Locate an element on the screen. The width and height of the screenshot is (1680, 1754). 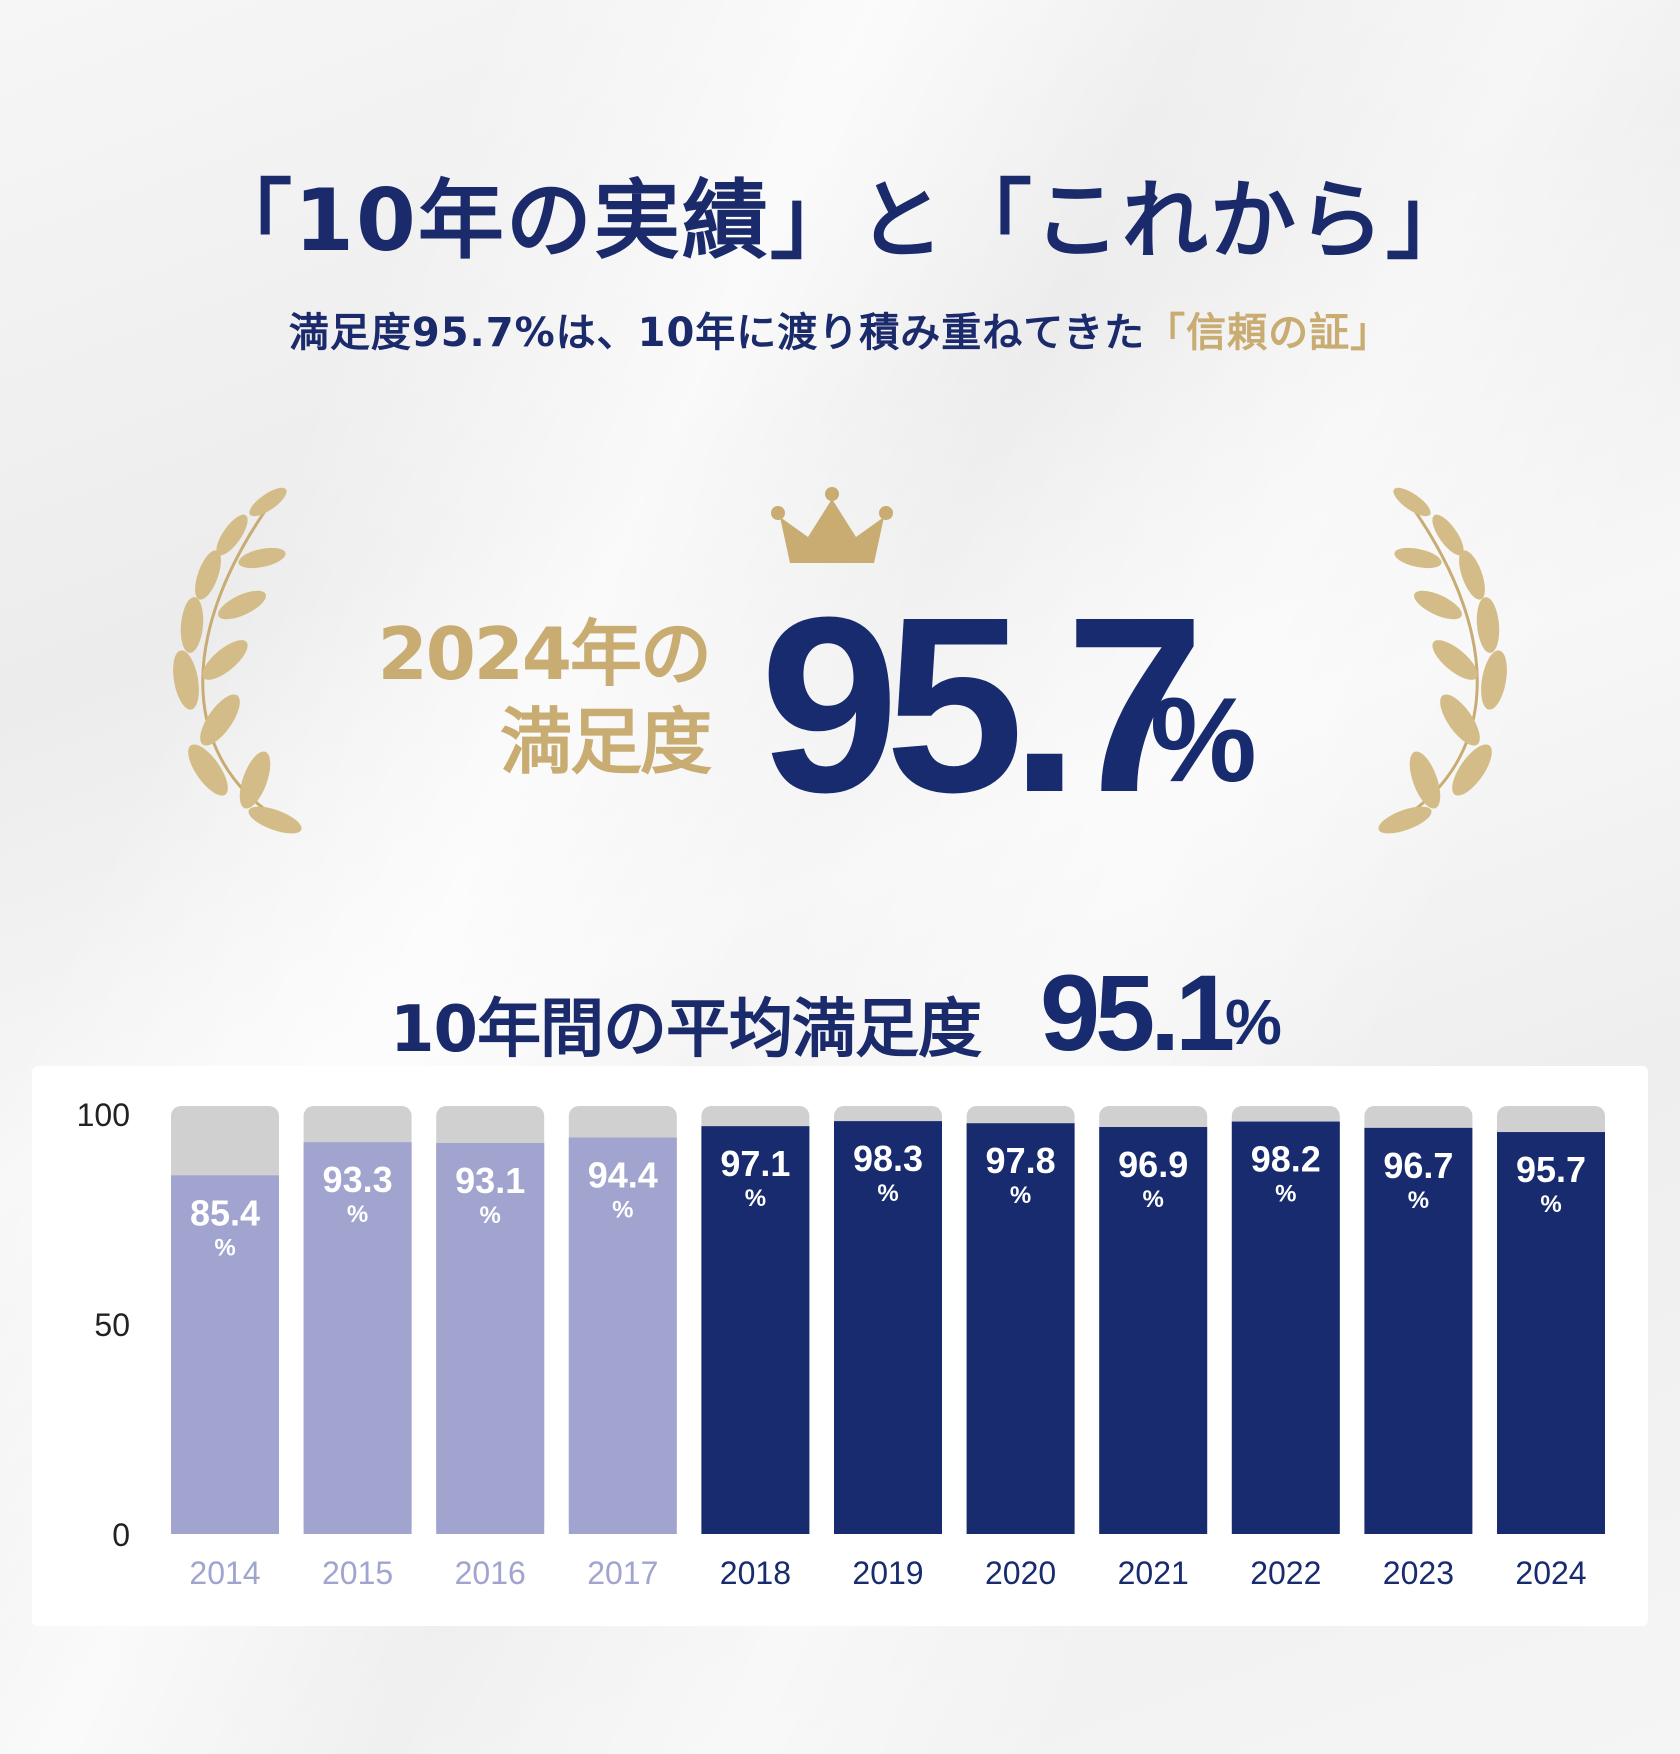
x-tick-label: 2022 is located at coordinates (1285, 1573).